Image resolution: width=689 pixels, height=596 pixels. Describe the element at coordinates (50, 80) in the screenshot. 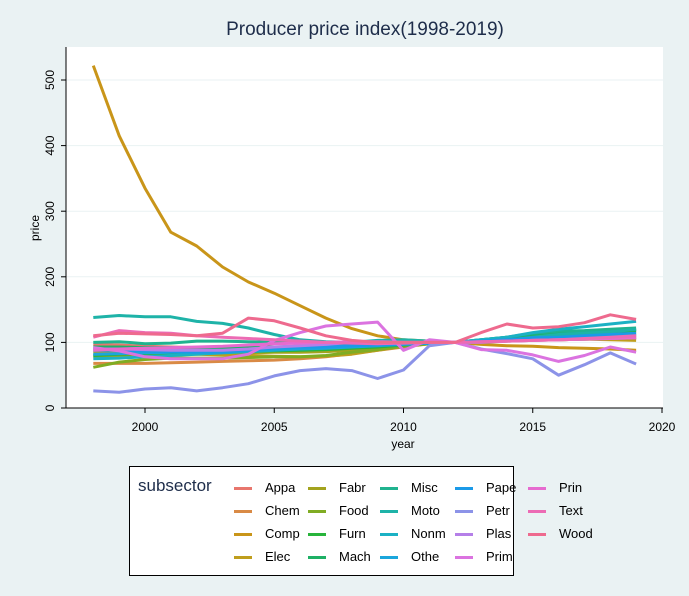

I see `y-tick-label: 500` at that location.